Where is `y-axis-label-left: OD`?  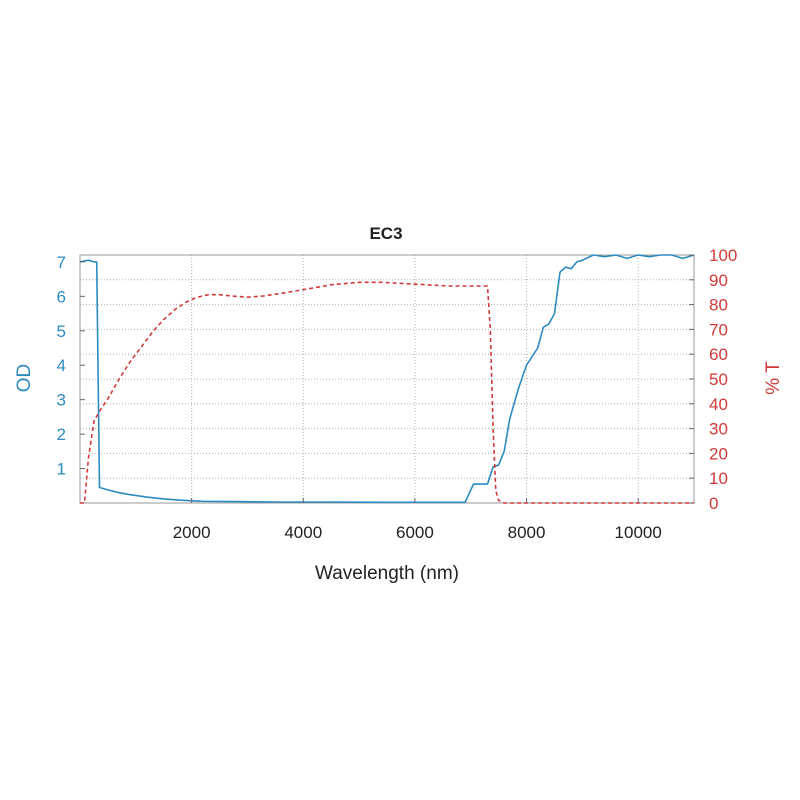 y-axis-label-left: OD is located at coordinates (24, 378).